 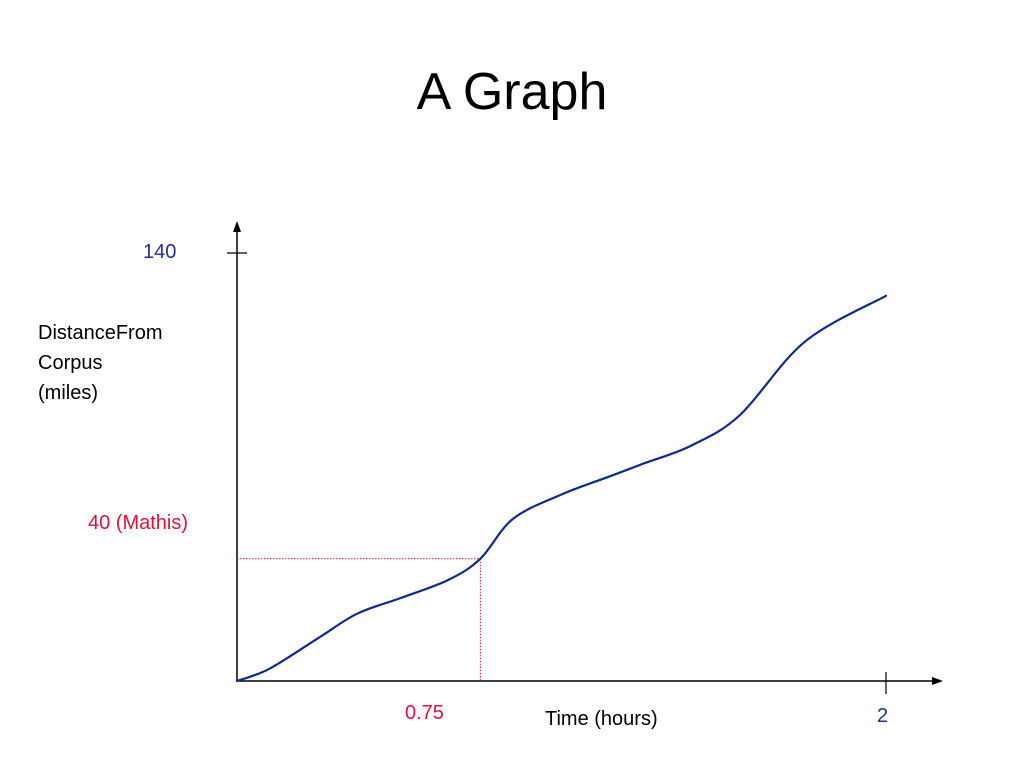 What do you see at coordinates (512, 92) in the screenshot?
I see `slide-title: A Graph` at bounding box center [512, 92].